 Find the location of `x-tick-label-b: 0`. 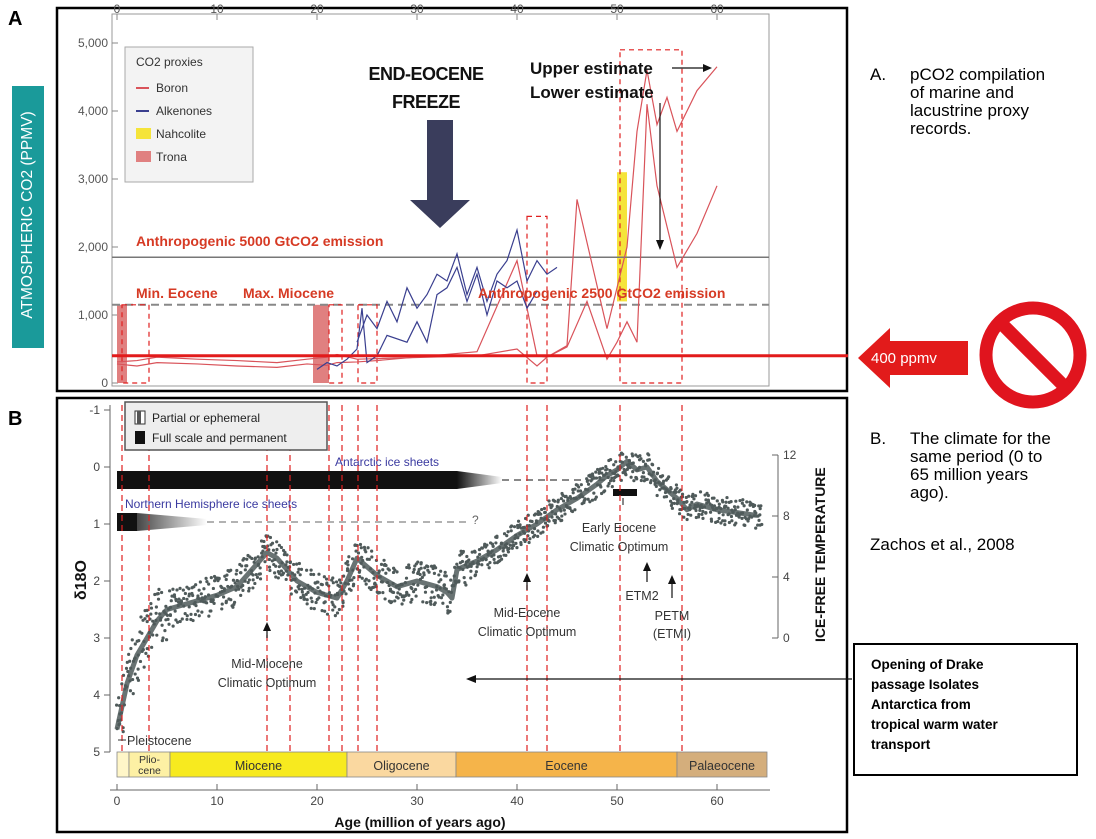

x-tick-label-b: 0 is located at coordinates (117, 801).